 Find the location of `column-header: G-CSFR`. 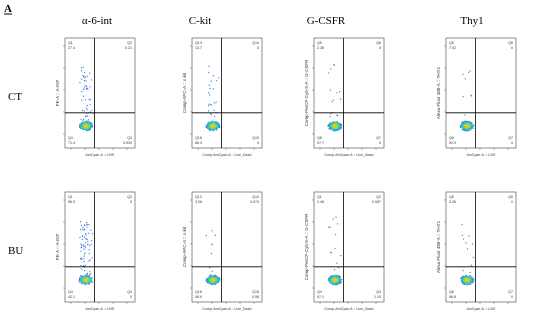

column-header: G-CSFR is located at coordinates (326, 21).